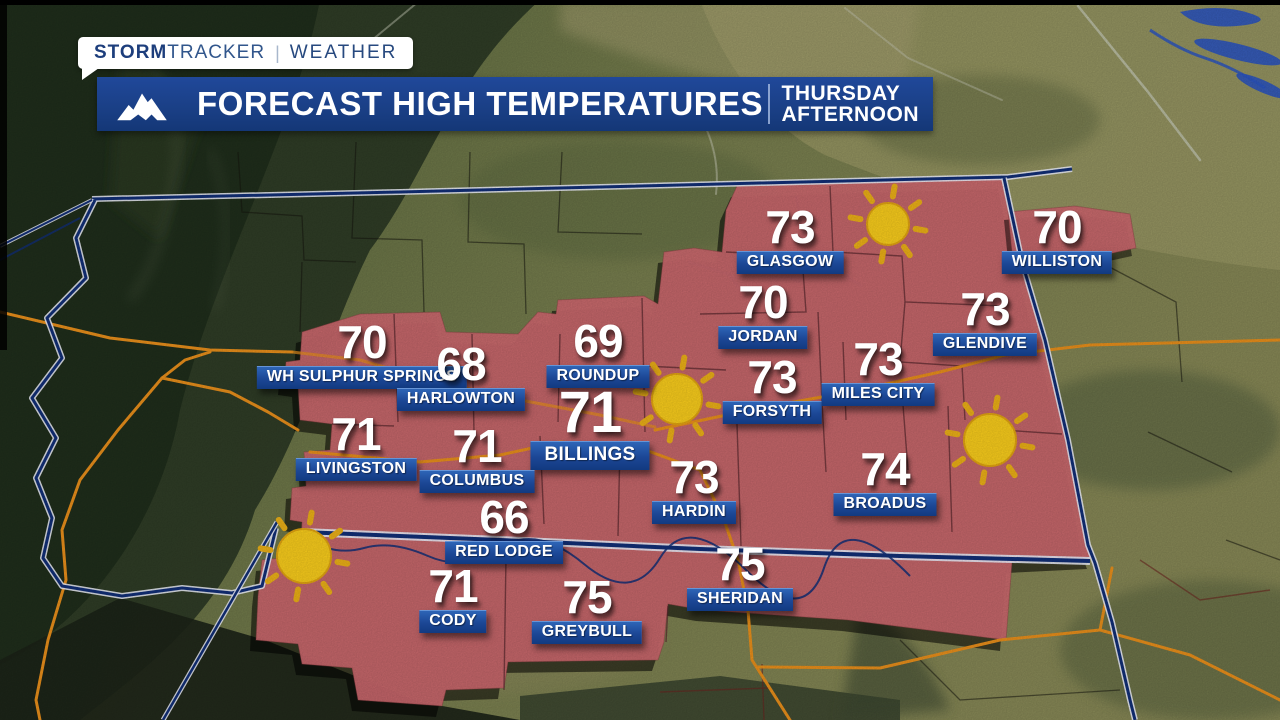 Image resolution: width=1280 pixels, height=720 pixels. I want to click on logo-storm-text: STORM, so click(131, 52).